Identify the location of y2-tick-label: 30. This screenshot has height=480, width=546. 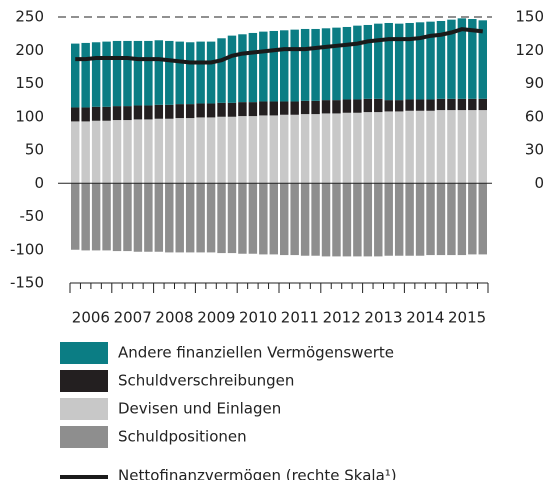
(534, 150).